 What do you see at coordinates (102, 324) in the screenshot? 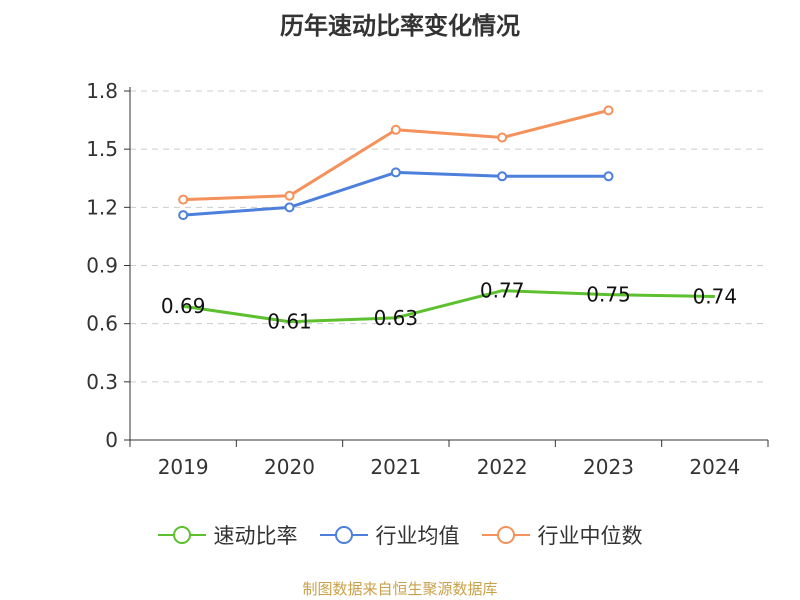
I see `y-tick-label: 0.6` at bounding box center [102, 324].